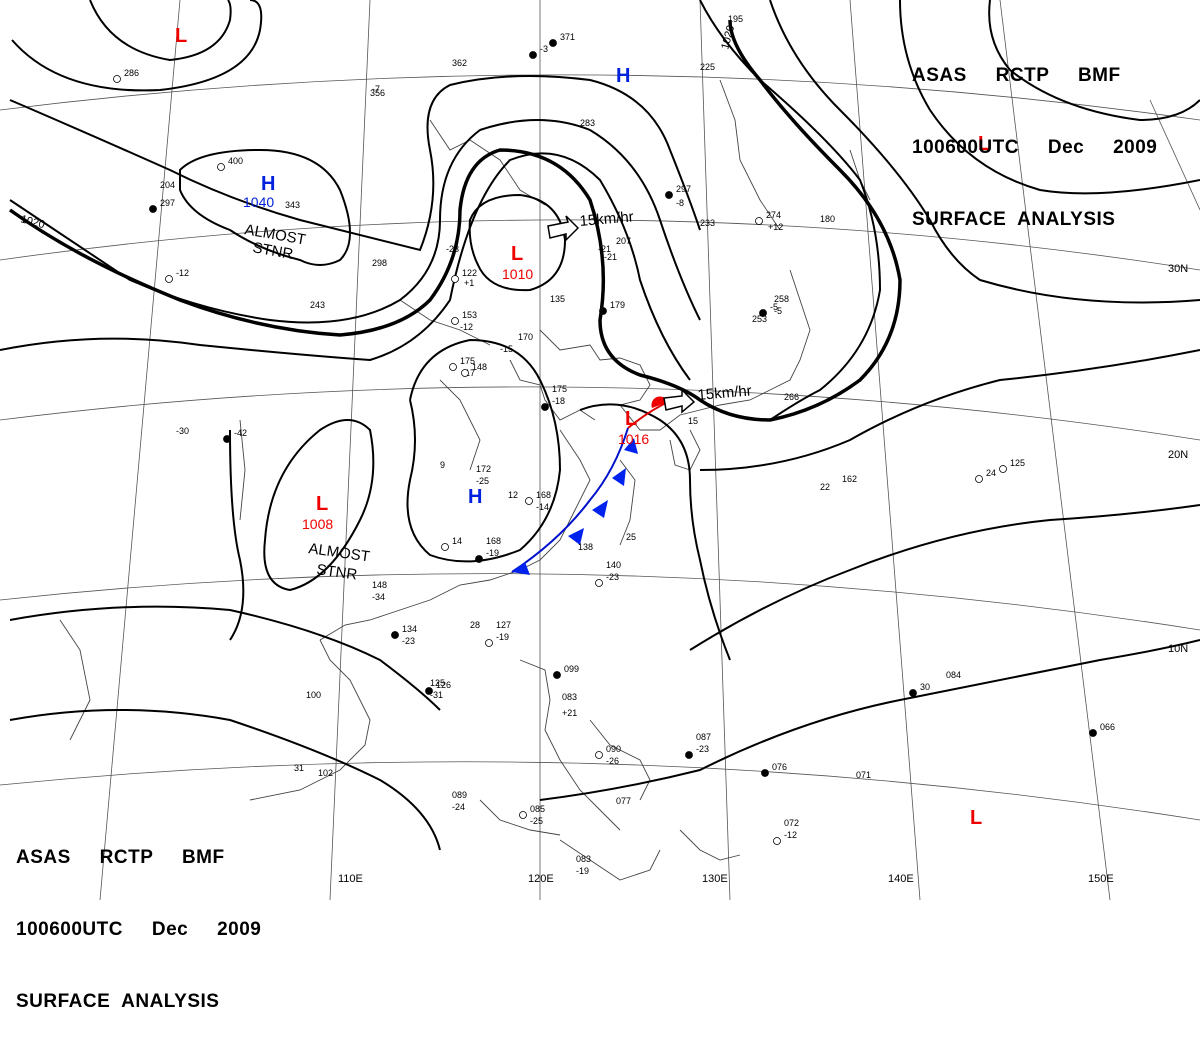 This screenshot has height=1038, width=1200. Describe the element at coordinates (901, 879) in the screenshot. I see `lon-label-140e: 140E` at that location.